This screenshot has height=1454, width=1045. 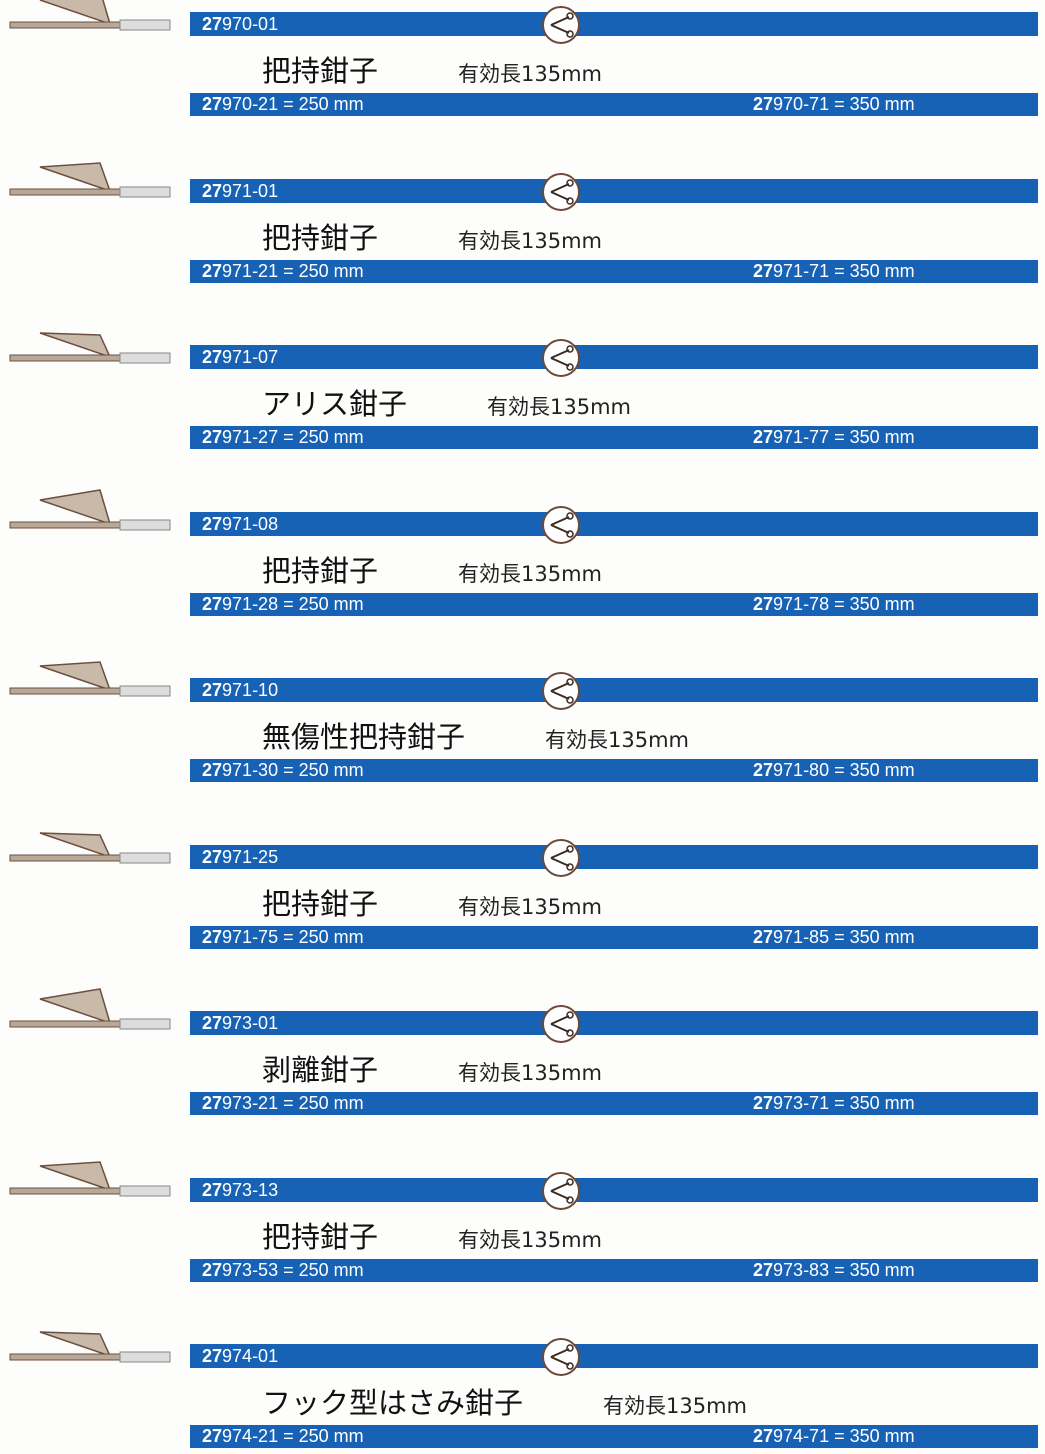 I want to click on product-code: 27971-75 = 250 mm, so click(x=283, y=937).